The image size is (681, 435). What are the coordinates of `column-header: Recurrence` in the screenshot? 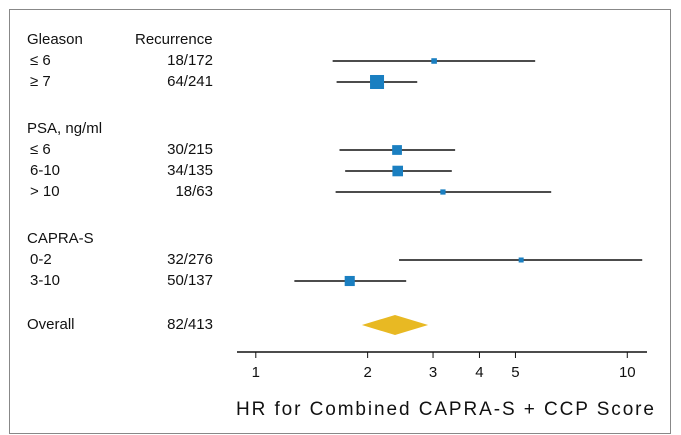 It's located at (174, 39).